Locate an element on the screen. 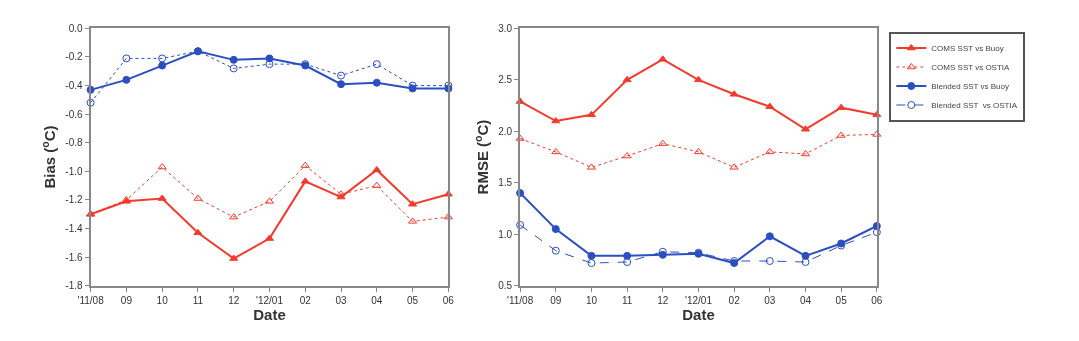 The width and height of the screenshot is (1079, 341). y-tick-label: -1.0 is located at coordinates (74, 171).